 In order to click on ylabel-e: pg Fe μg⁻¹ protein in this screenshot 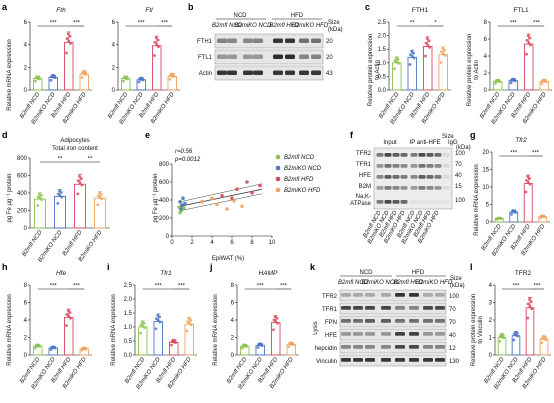, I will do `click(156, 198)`.